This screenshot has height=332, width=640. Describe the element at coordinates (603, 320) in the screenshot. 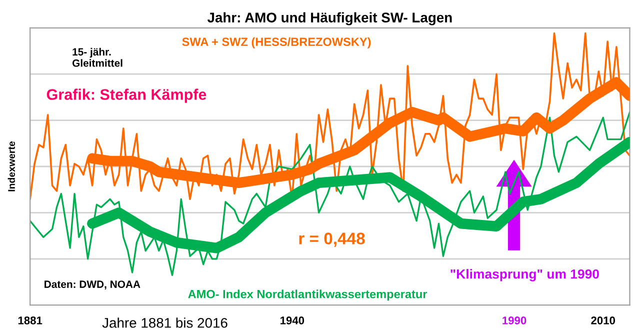

I see `x-tick-label: 2010` at that location.